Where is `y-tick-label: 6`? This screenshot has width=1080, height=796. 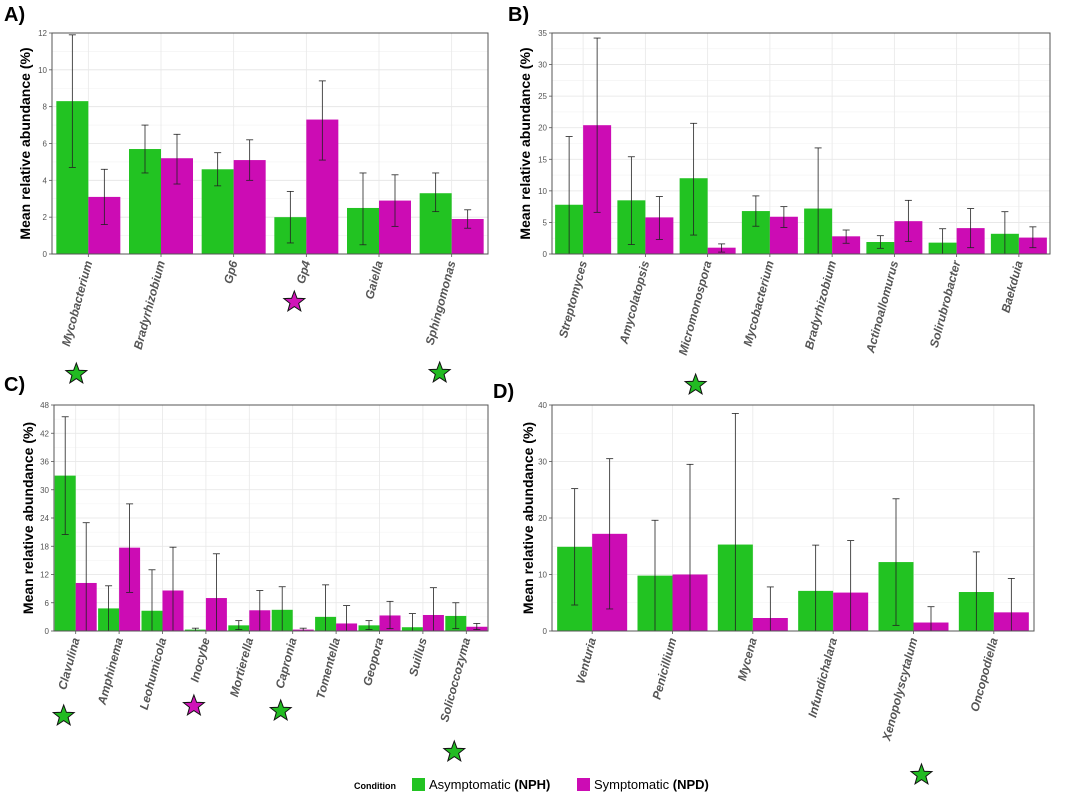 y-tick-label: 6 is located at coordinates (45, 144).